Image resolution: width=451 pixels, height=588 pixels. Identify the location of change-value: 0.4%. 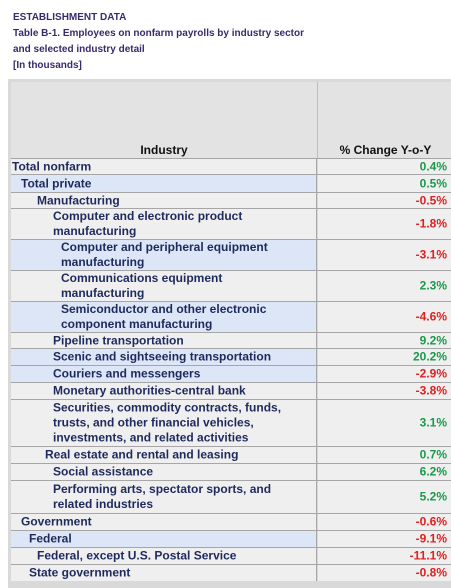
(433, 166).